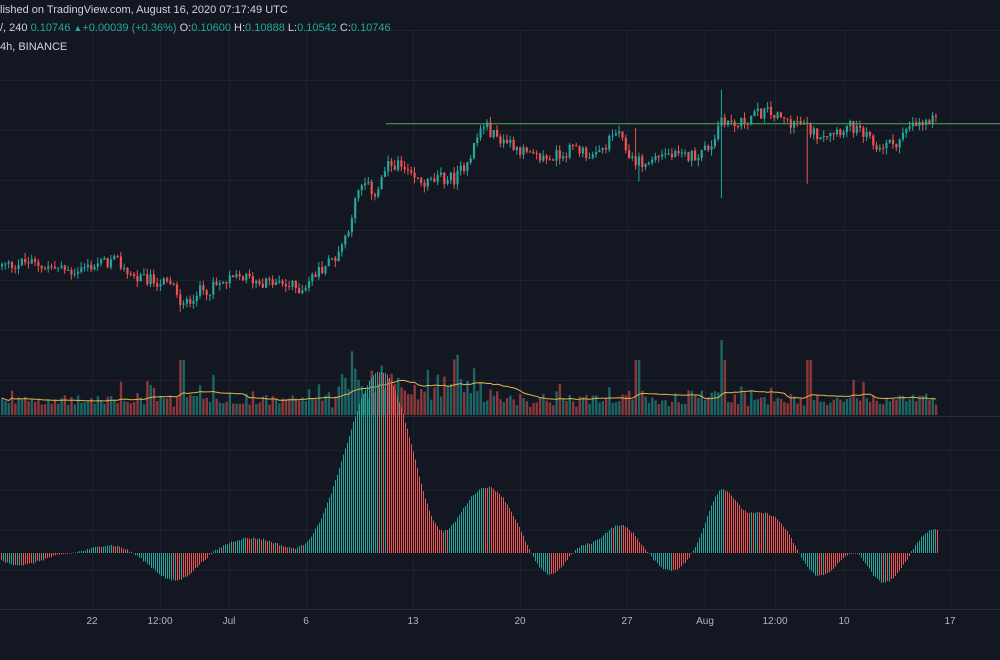 This screenshot has height=660, width=1000. What do you see at coordinates (520, 621) in the screenshot?
I see `time-axis-label: 20` at bounding box center [520, 621].